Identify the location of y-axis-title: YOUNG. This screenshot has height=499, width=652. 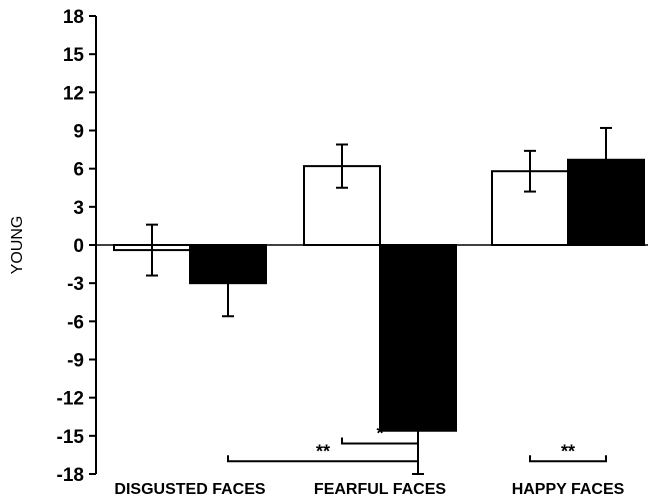
(17, 245).